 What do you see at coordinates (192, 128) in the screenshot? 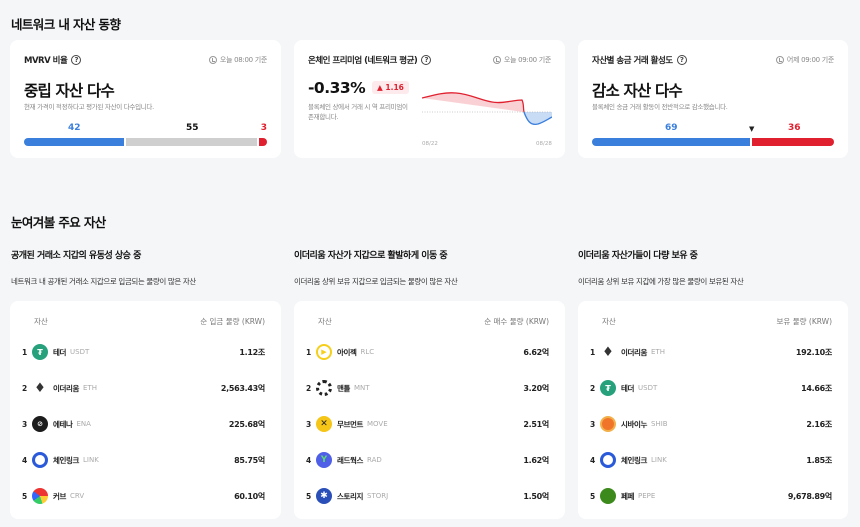
I see `neutral-count: 55` at bounding box center [192, 128].